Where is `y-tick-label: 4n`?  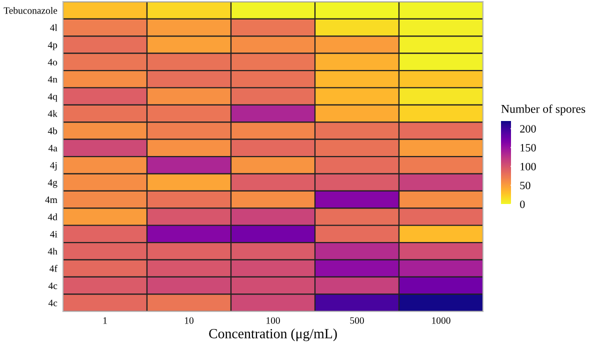 y-tick-label: 4n is located at coordinates (53, 79).